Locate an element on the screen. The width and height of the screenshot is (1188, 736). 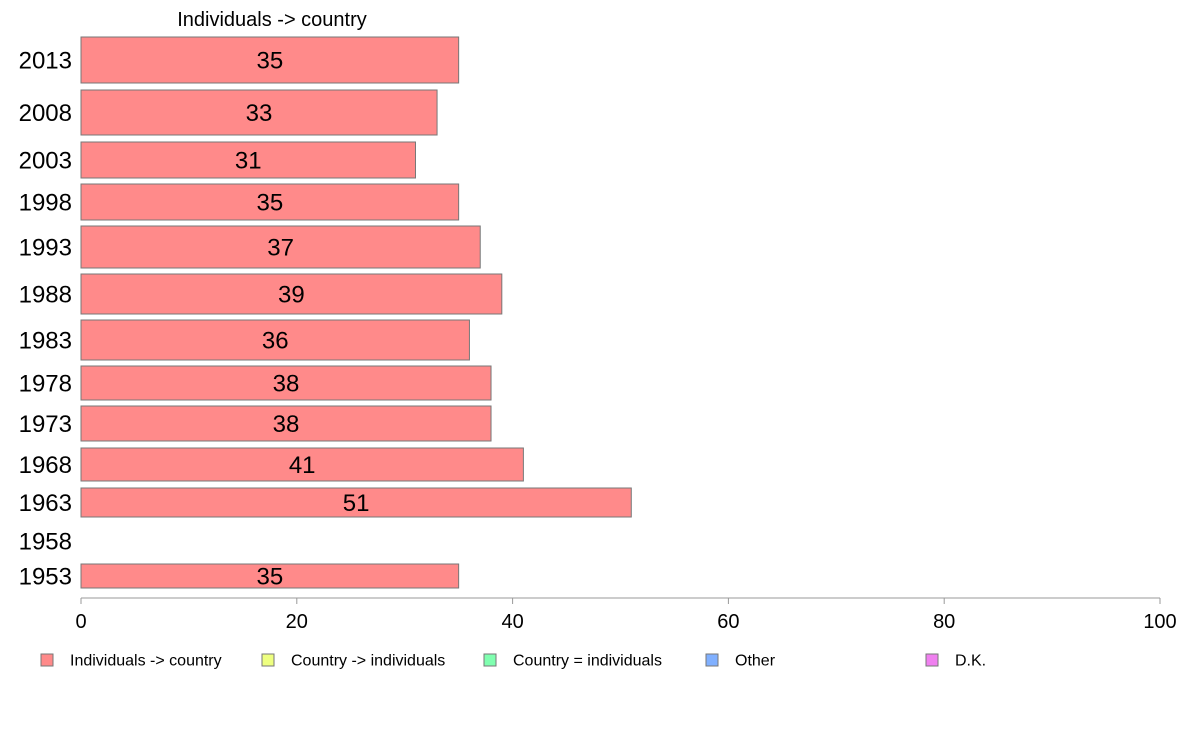
bar-value-label: 33 is located at coordinates (259, 113).